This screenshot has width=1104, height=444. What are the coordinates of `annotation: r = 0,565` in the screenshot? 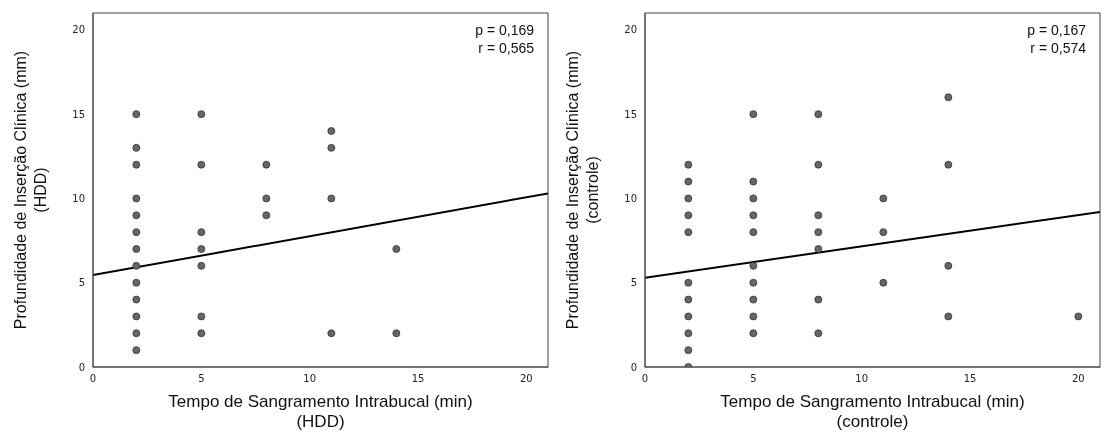 It's located at (506, 48).